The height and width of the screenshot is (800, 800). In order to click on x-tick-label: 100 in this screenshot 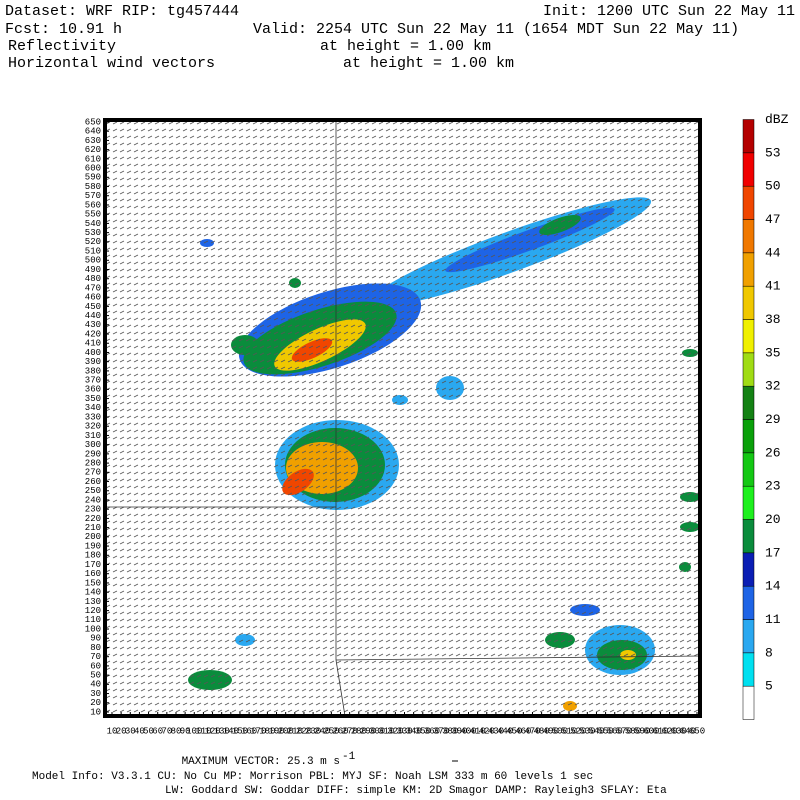, I will do `click(194, 731)`.